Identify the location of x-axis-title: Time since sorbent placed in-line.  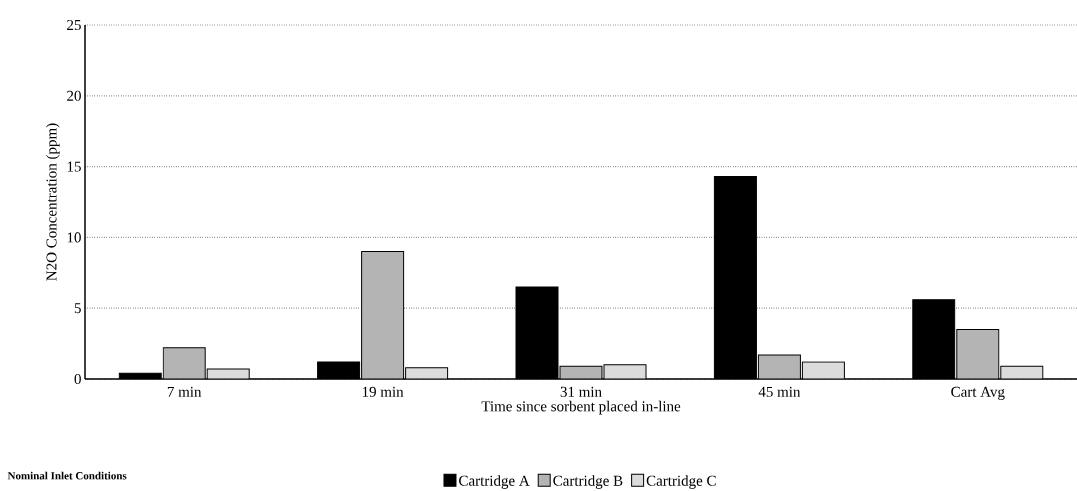
(581, 407).